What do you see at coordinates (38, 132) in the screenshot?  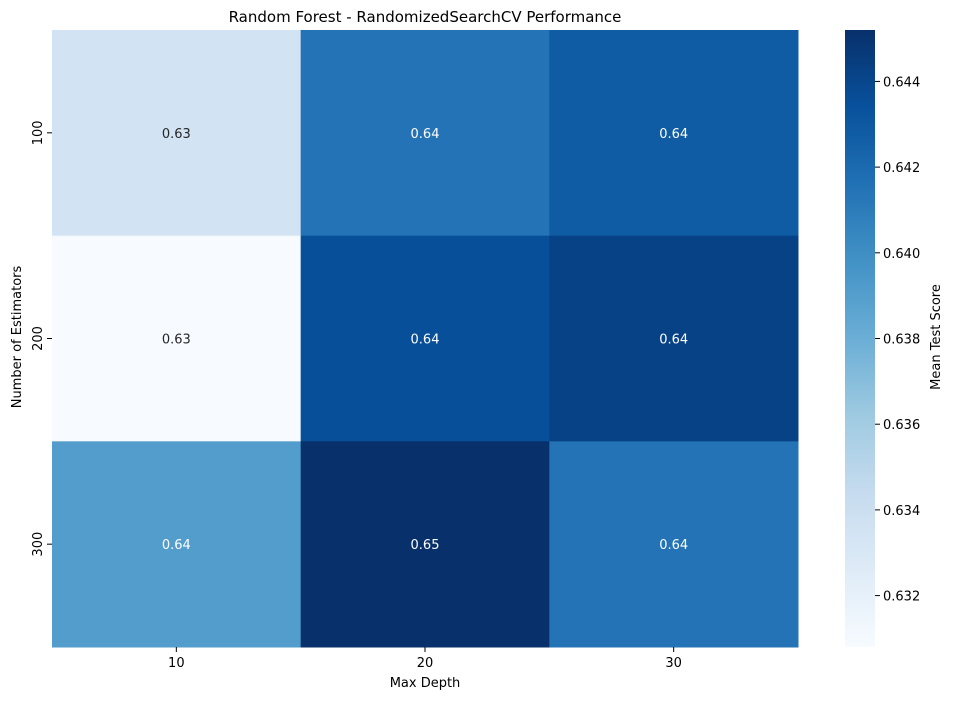 I see `y-tick-label: 100` at bounding box center [38, 132].